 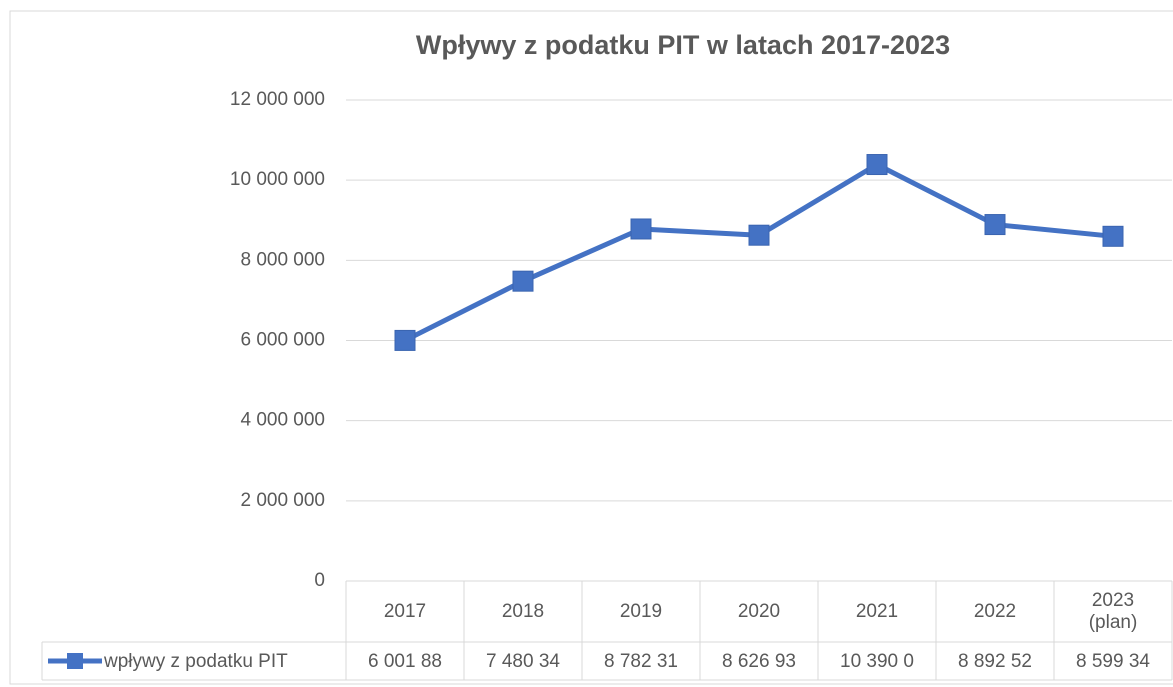 What do you see at coordinates (75, 661) in the screenshot?
I see `legend-marker` at bounding box center [75, 661].